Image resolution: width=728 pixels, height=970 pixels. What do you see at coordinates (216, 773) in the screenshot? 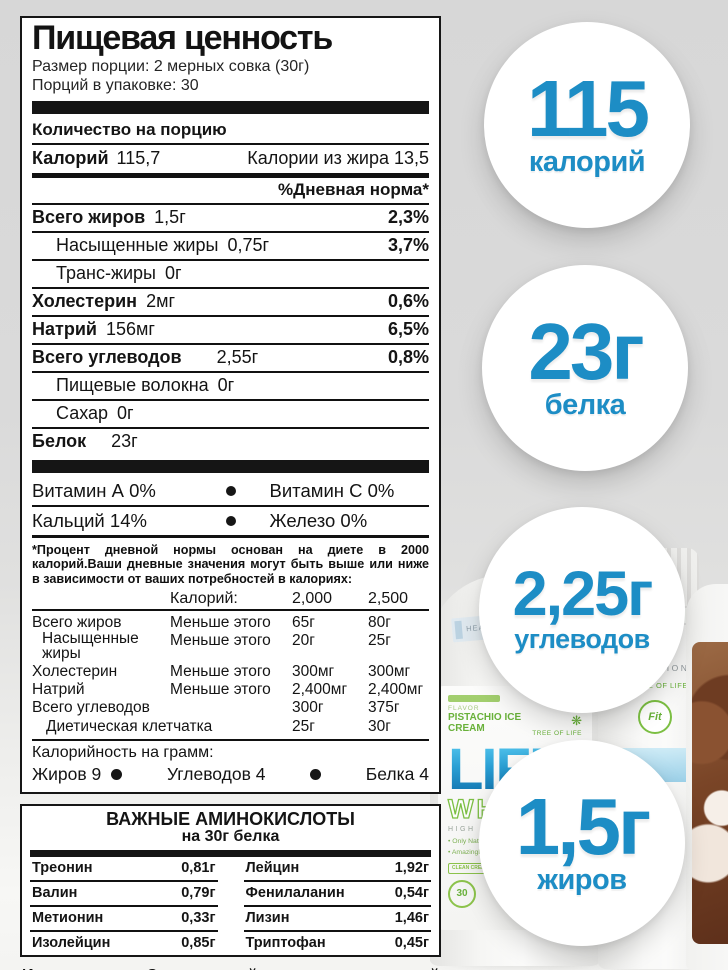
I see `cpg-item: Углеводов 4` at bounding box center [216, 773].